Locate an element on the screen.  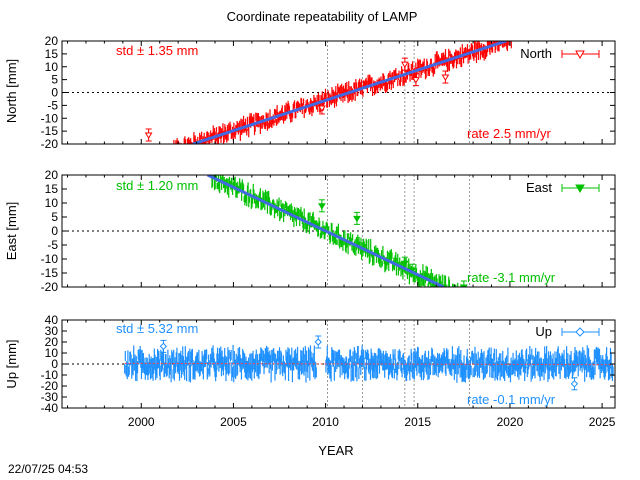
up-y-tick-label: 30 is located at coordinates (52, 331).